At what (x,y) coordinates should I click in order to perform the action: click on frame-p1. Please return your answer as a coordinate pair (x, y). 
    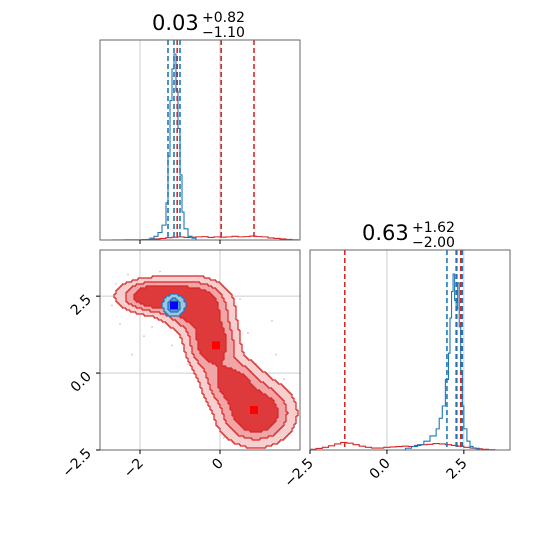
    Looking at the image, I should click on (200, 140).